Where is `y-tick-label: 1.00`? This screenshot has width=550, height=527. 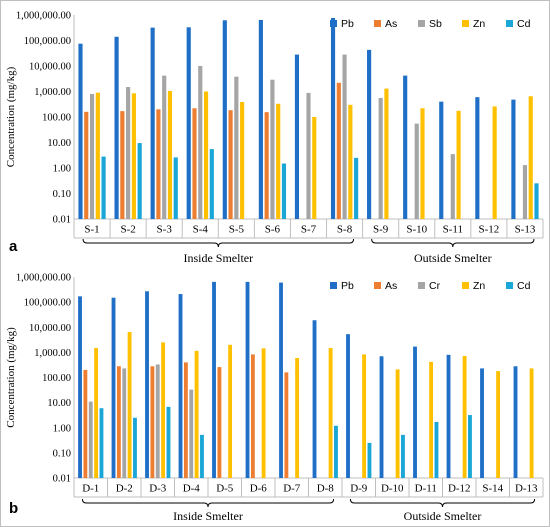 y-tick-label: 1.00 is located at coordinates (62, 428).